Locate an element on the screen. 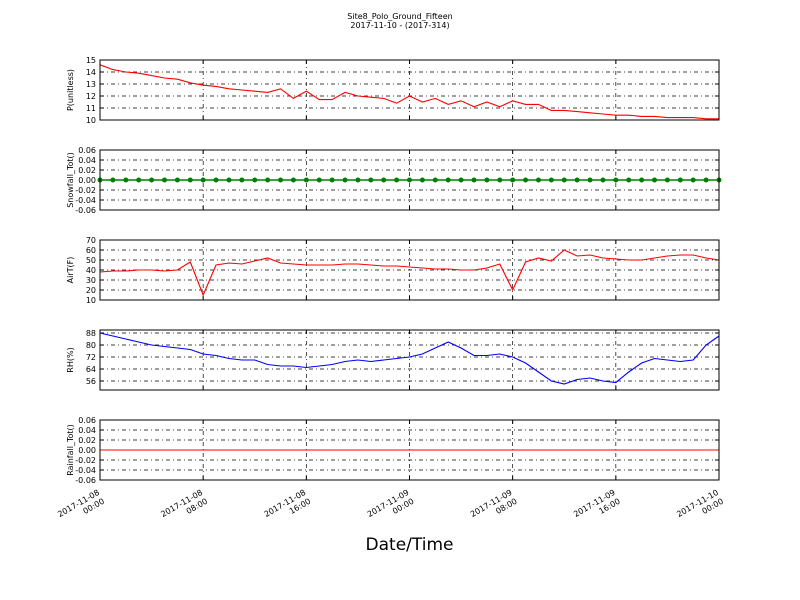 The width and height of the screenshot is (800, 600). y-tick-label: 70 is located at coordinates (91, 240).